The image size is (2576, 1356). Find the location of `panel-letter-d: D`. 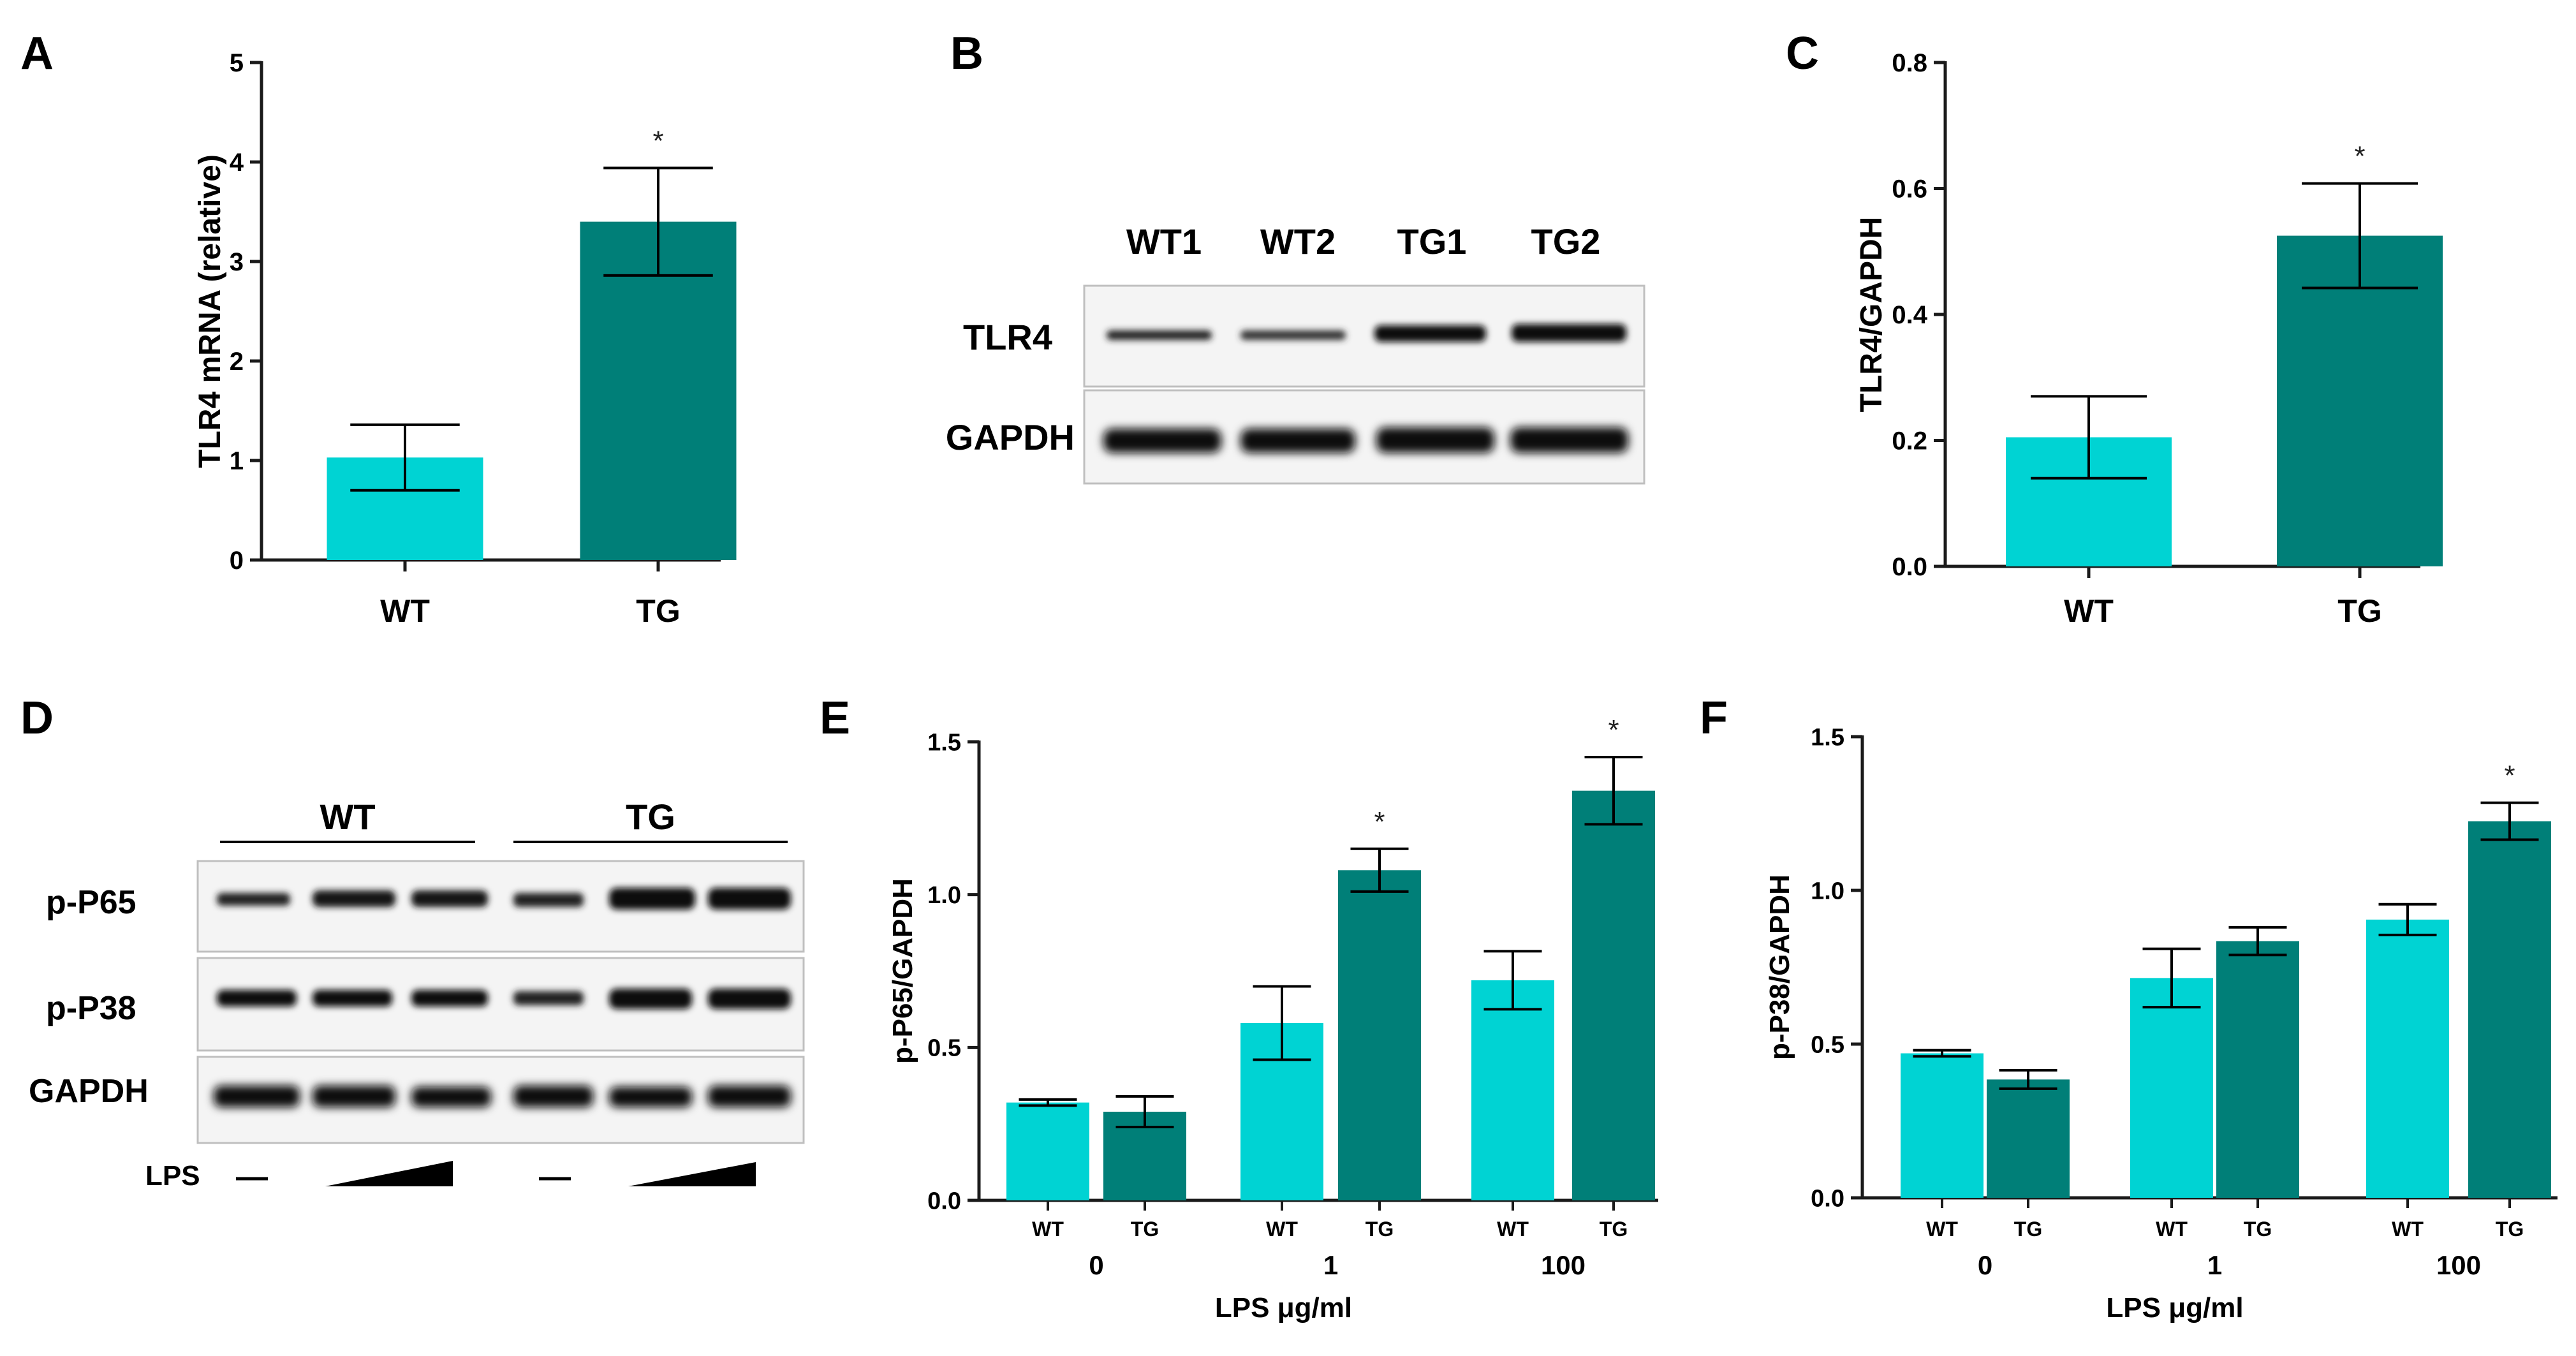

panel-letter-d: D is located at coordinates (37, 718).